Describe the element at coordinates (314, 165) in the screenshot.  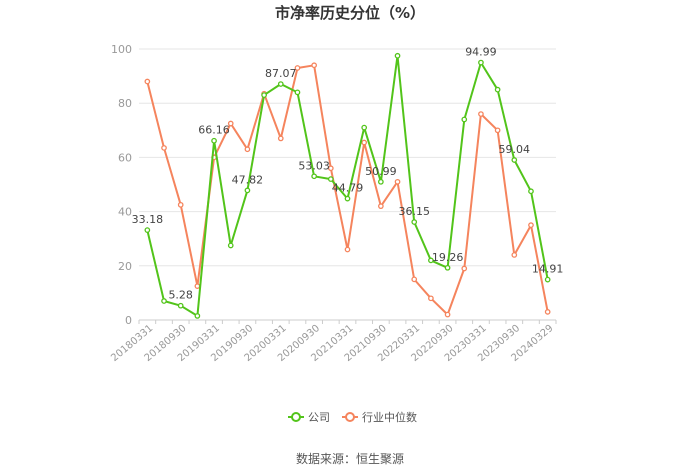
I see `data-label: 53.03` at that location.